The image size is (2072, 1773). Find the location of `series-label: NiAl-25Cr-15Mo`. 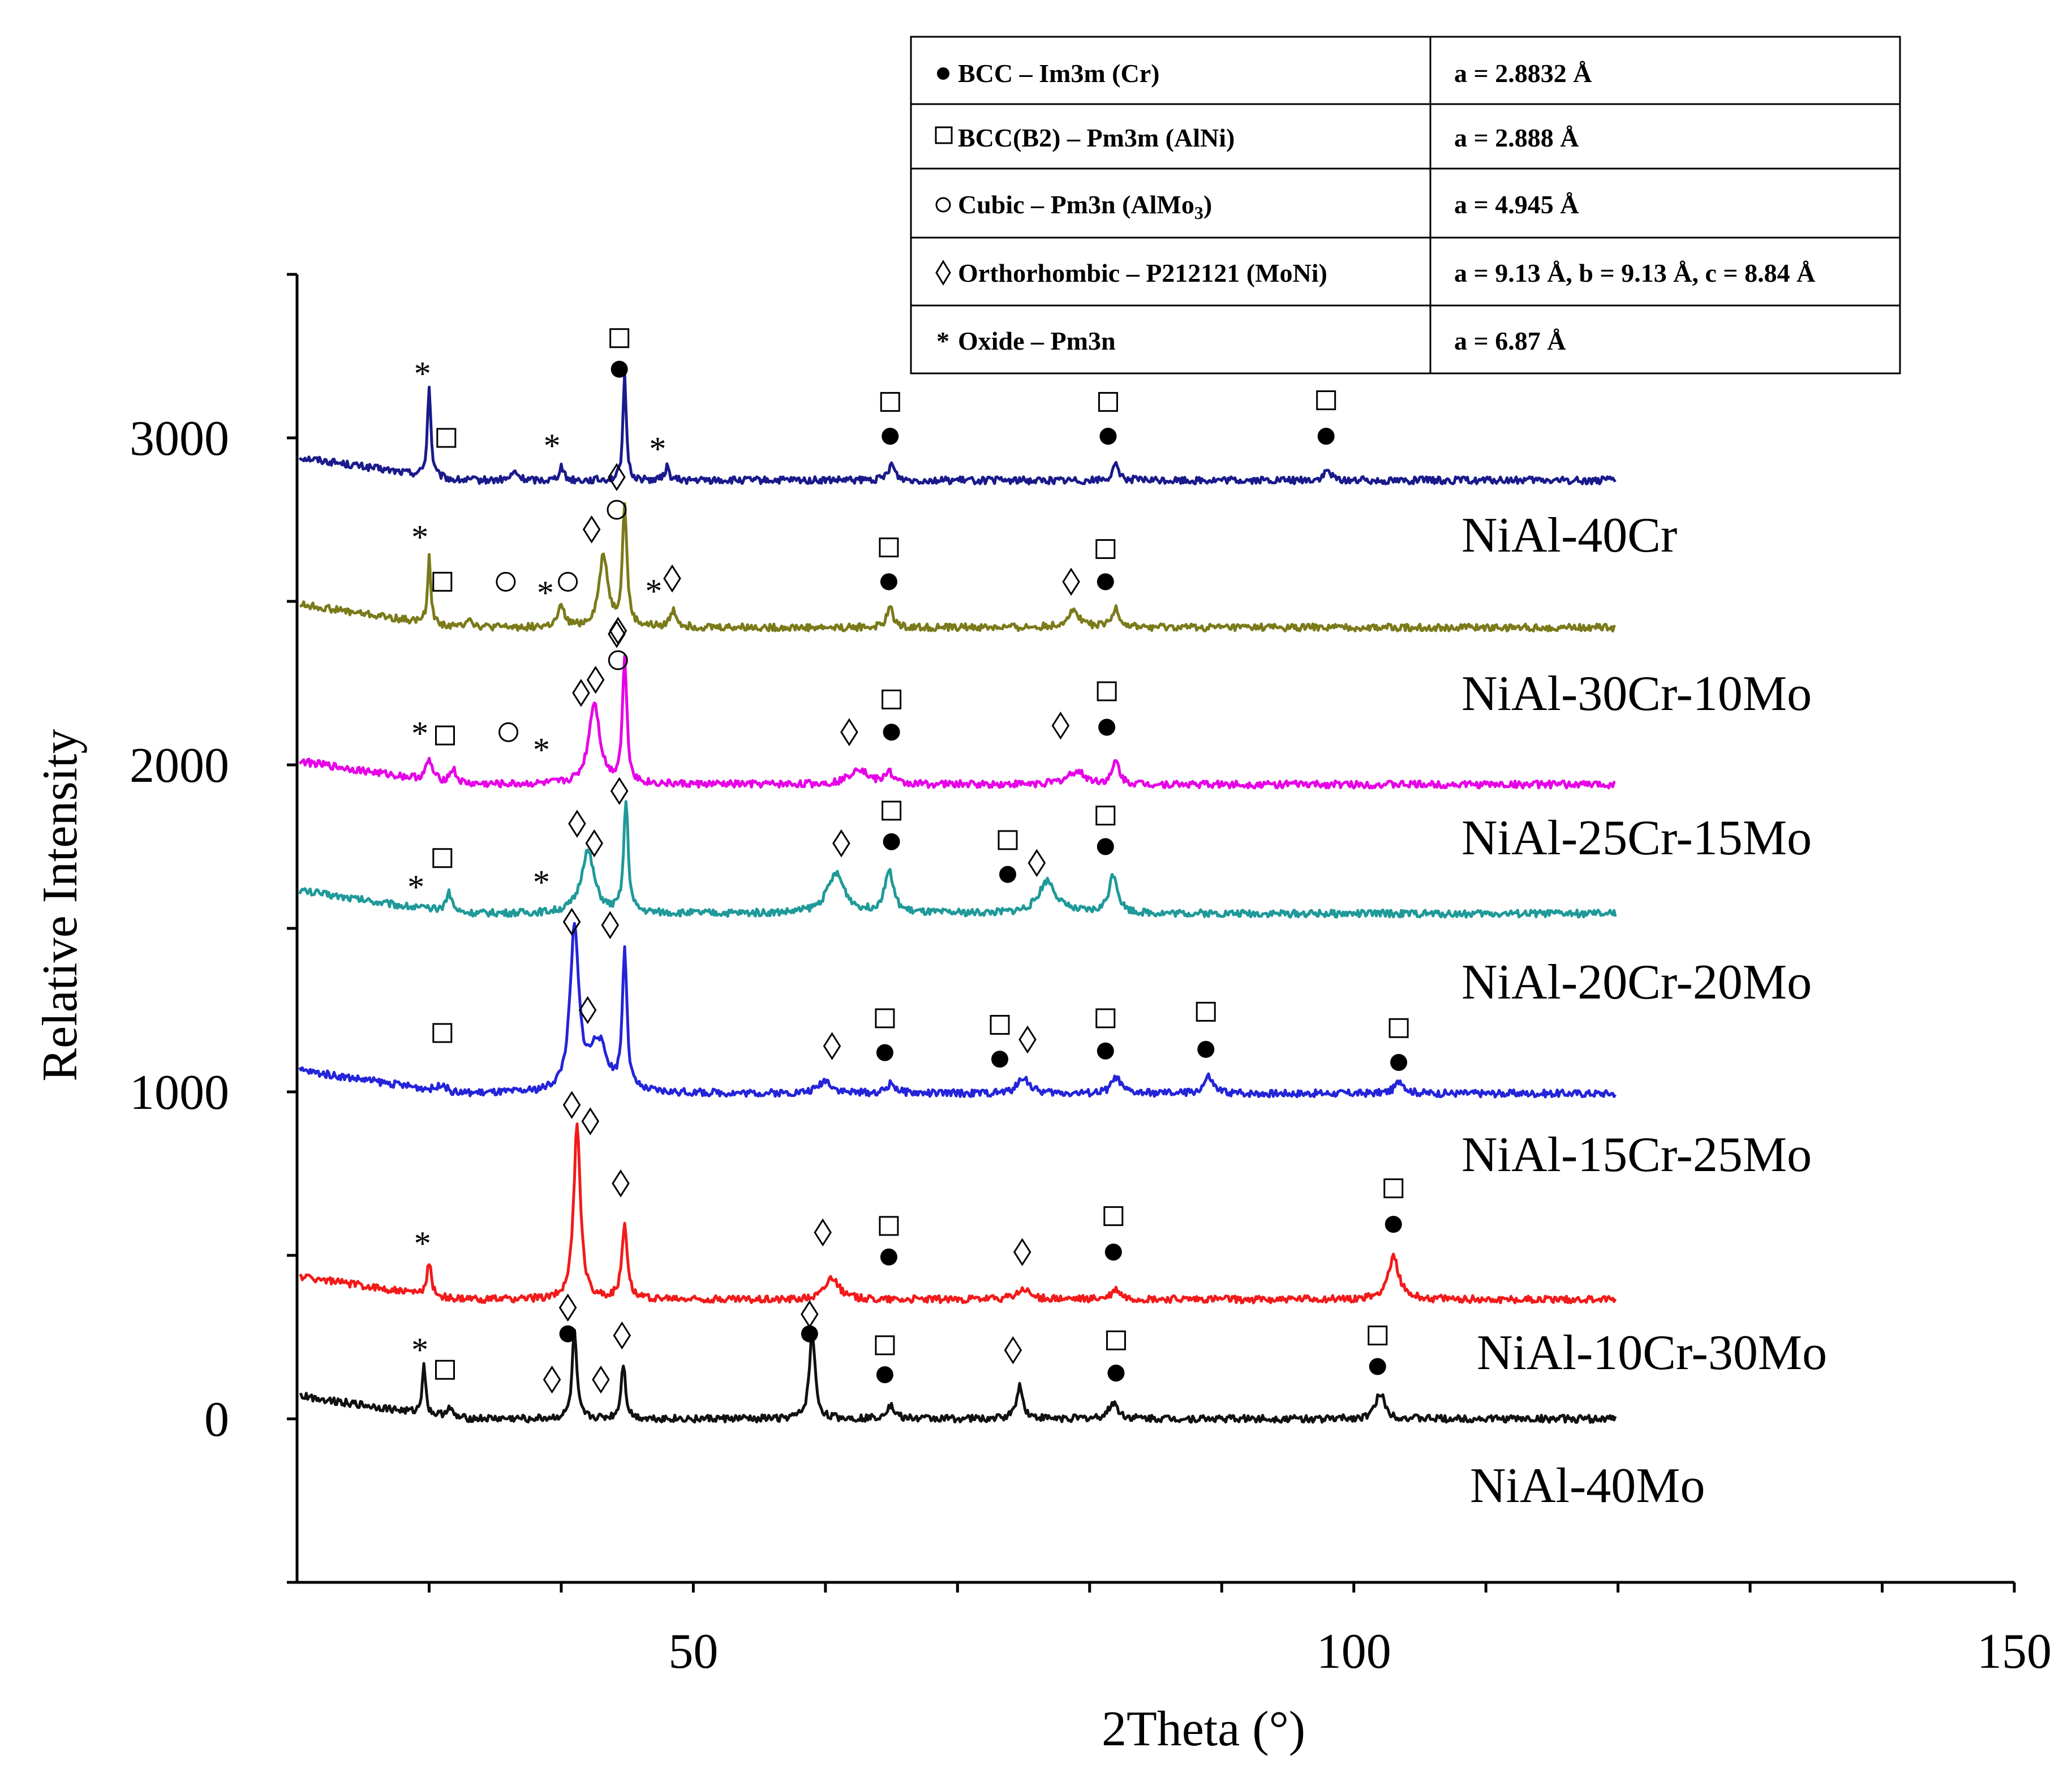

series-label: NiAl-25Cr-15Mo is located at coordinates (1636, 838).